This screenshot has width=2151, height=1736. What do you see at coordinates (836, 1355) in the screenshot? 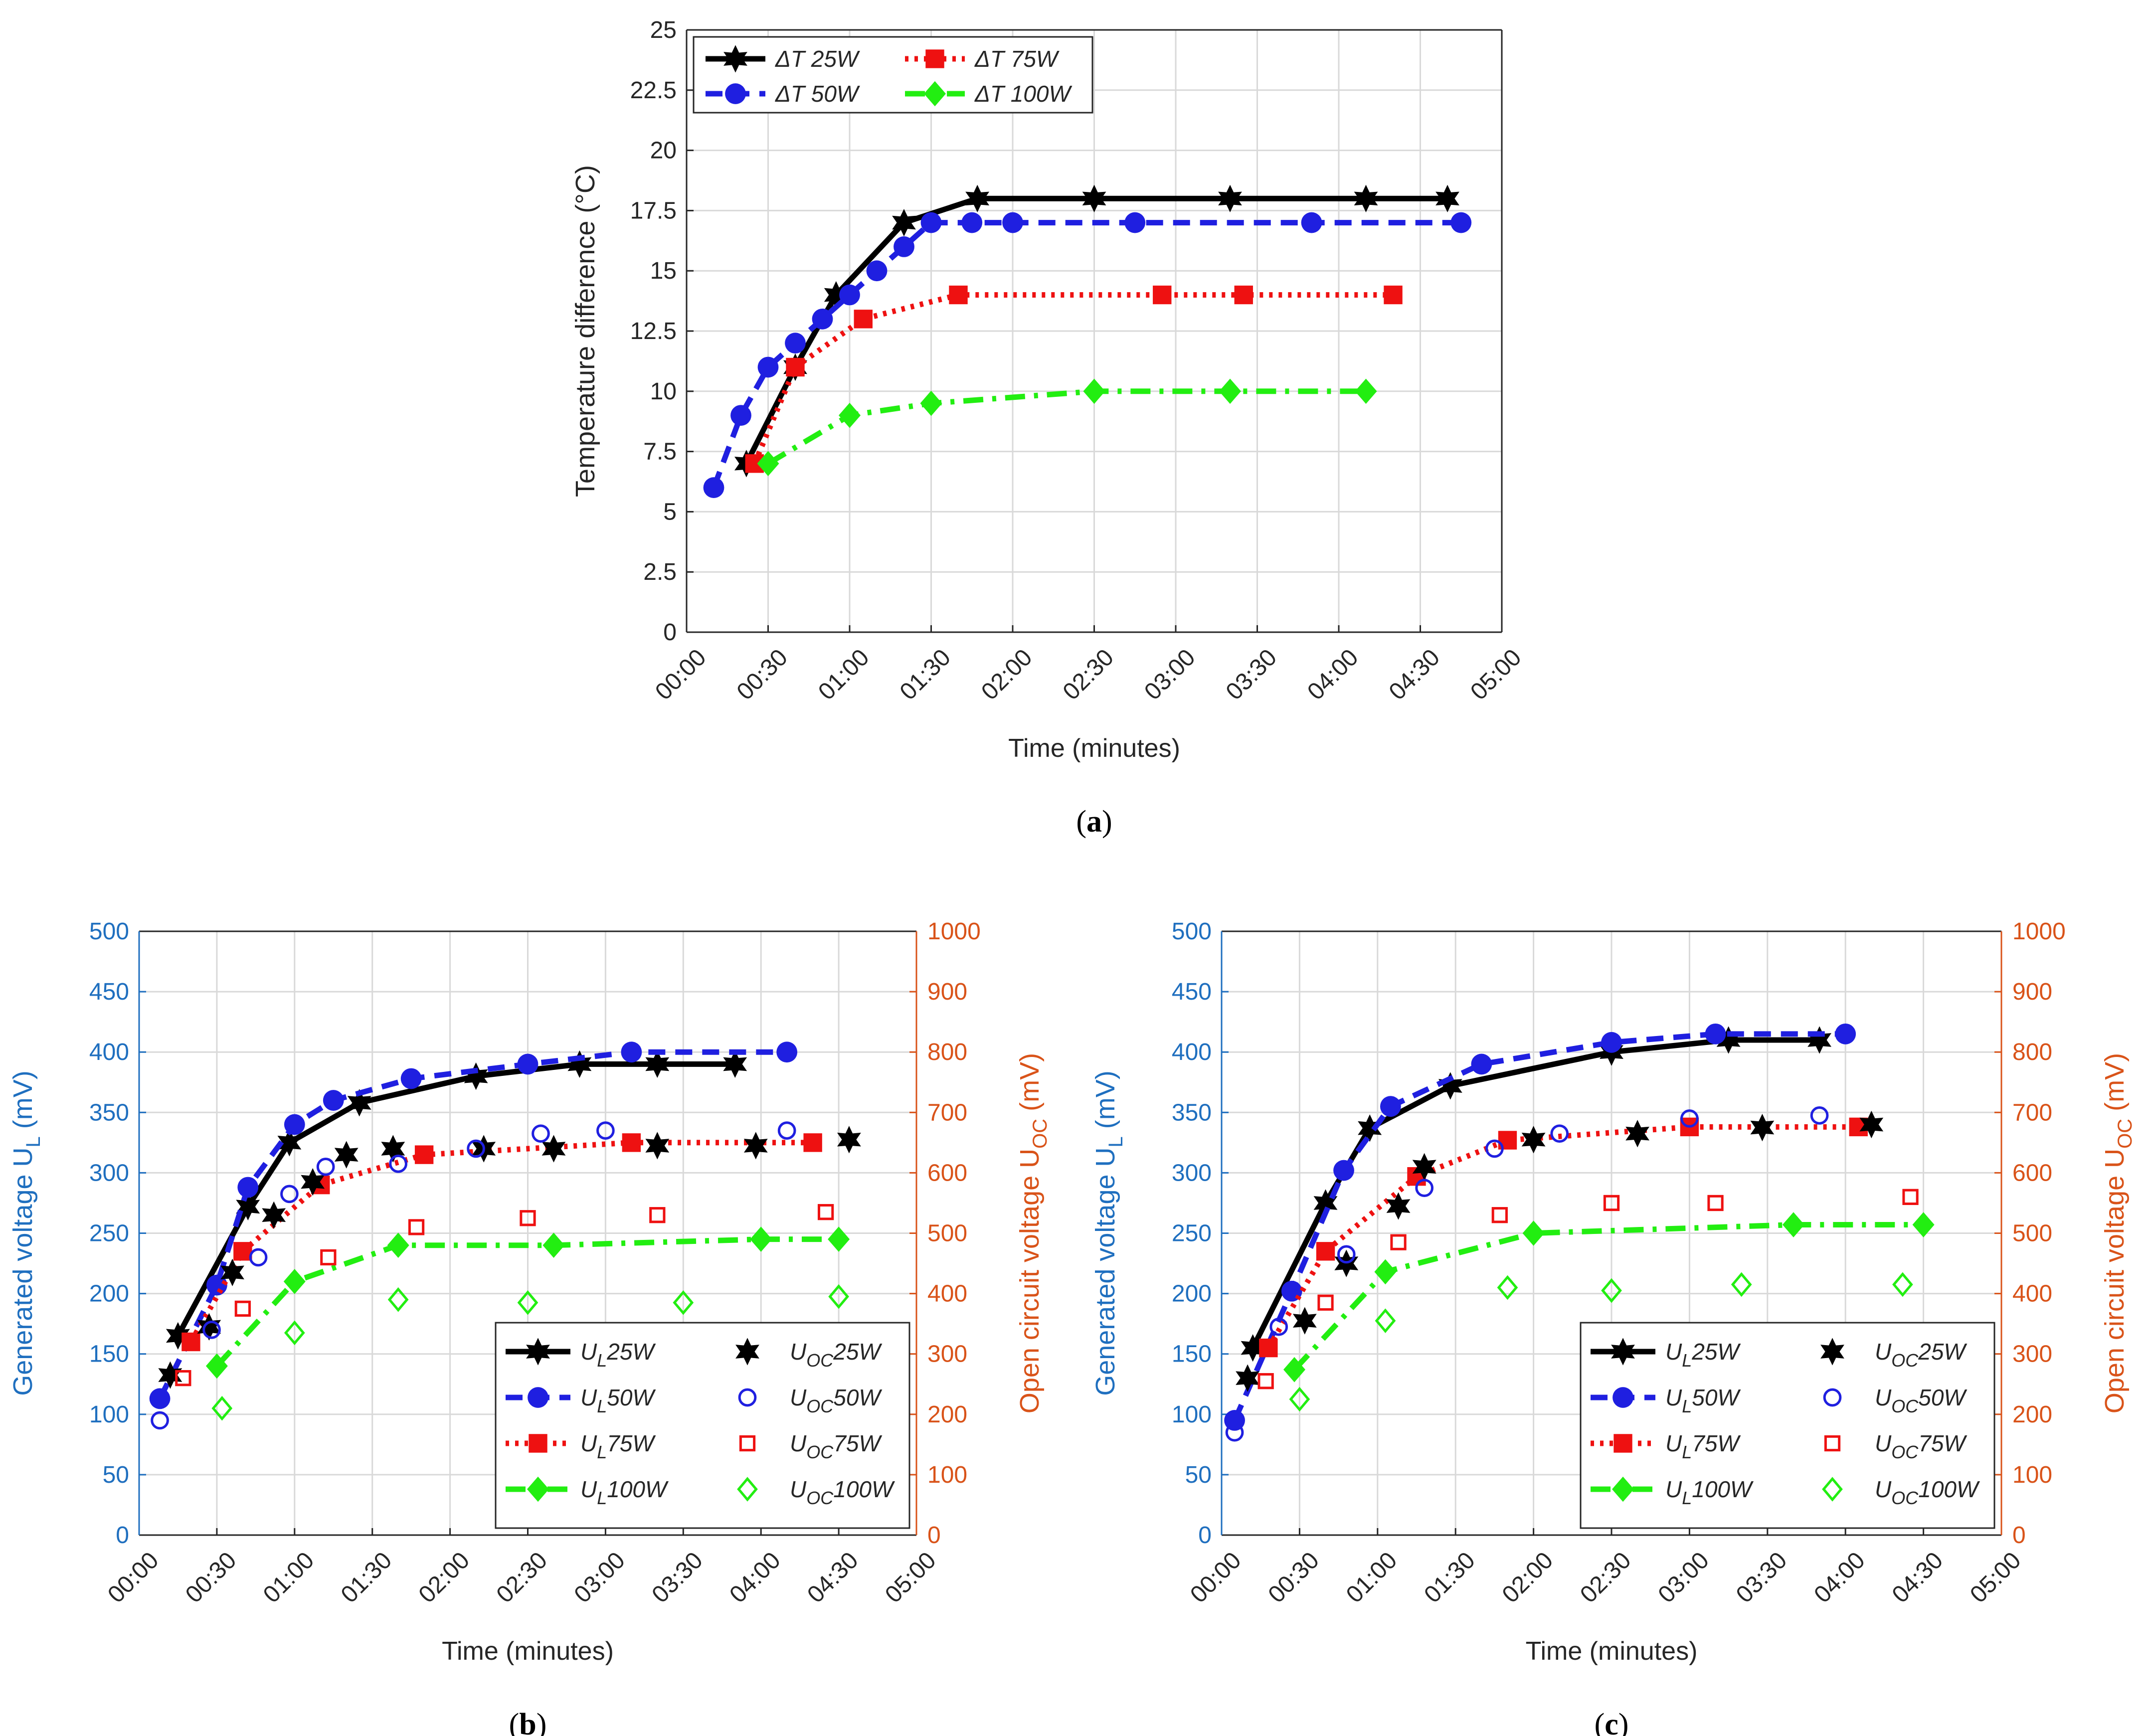
I see `legend-label: UOC25W` at bounding box center [836, 1355].